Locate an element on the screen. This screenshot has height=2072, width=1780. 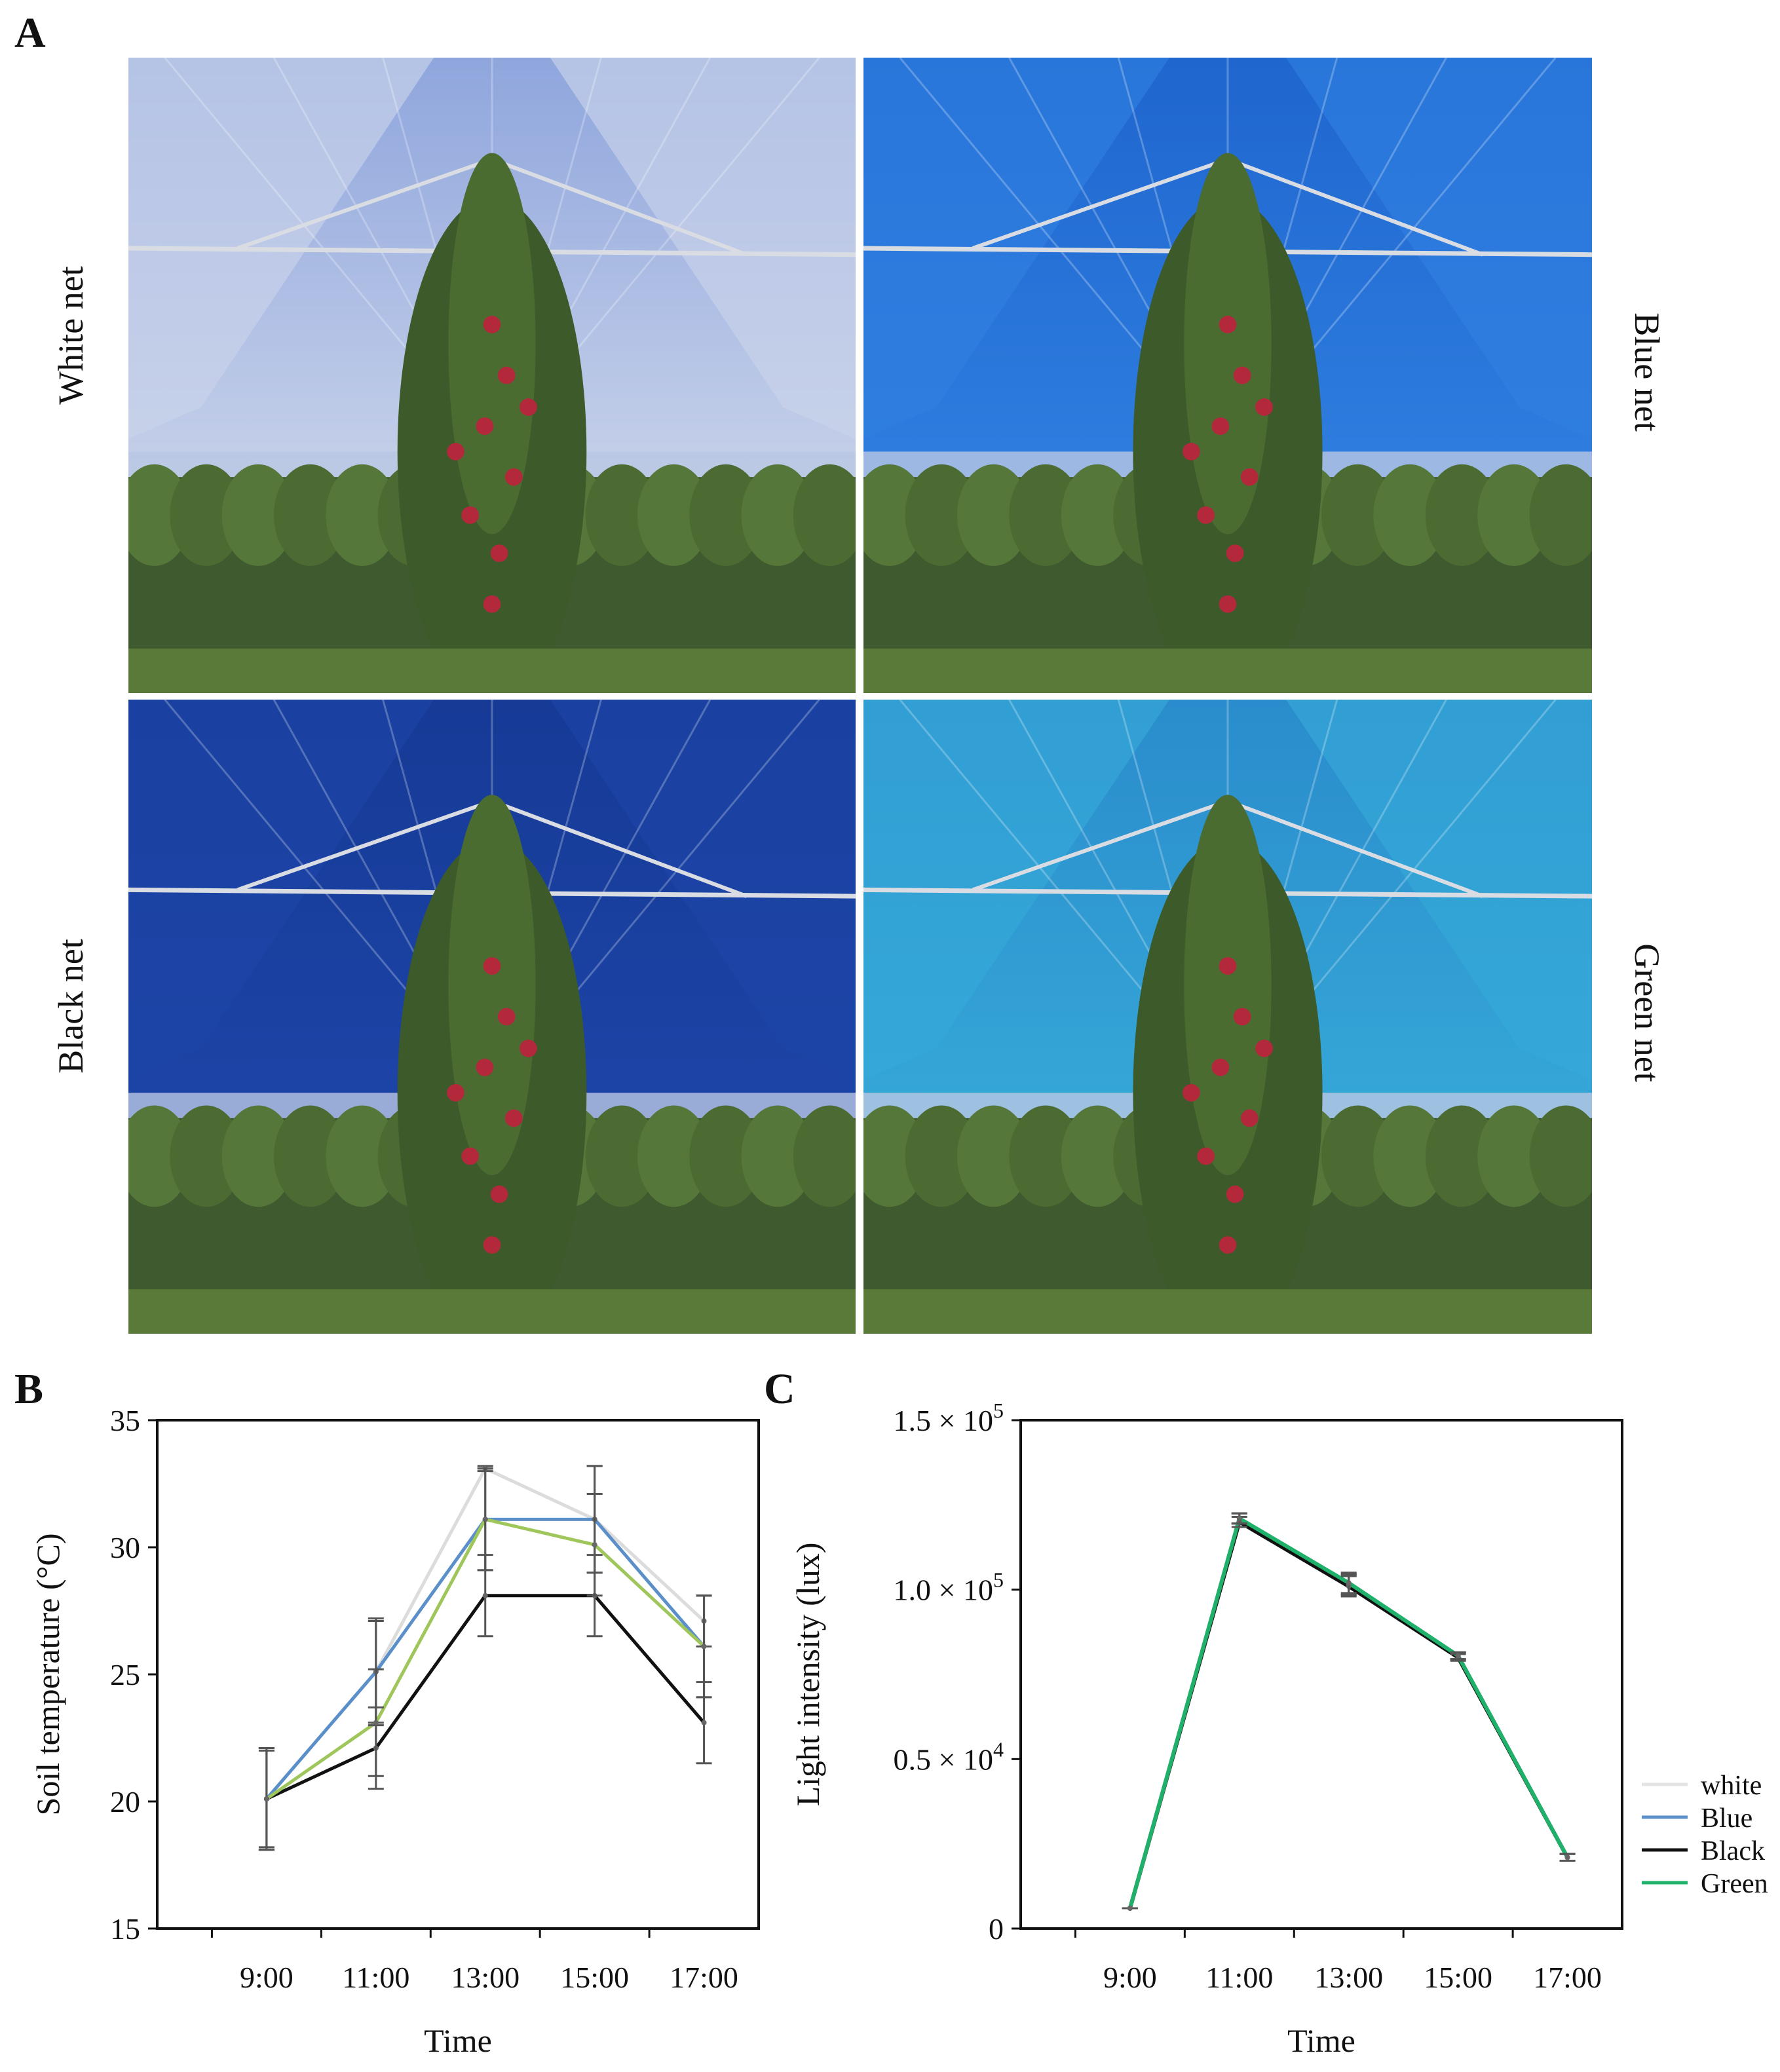
x-tick-label: 13:00 is located at coordinates (485, 1977).